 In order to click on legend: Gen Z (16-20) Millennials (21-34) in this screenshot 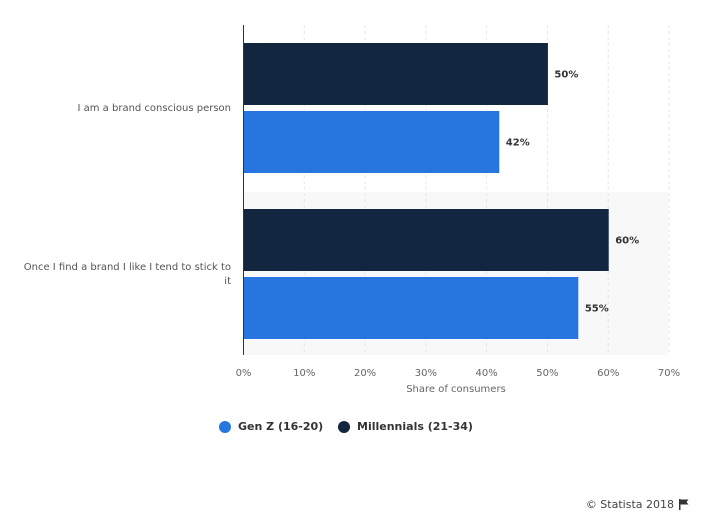, I will do `click(356, 429)`.